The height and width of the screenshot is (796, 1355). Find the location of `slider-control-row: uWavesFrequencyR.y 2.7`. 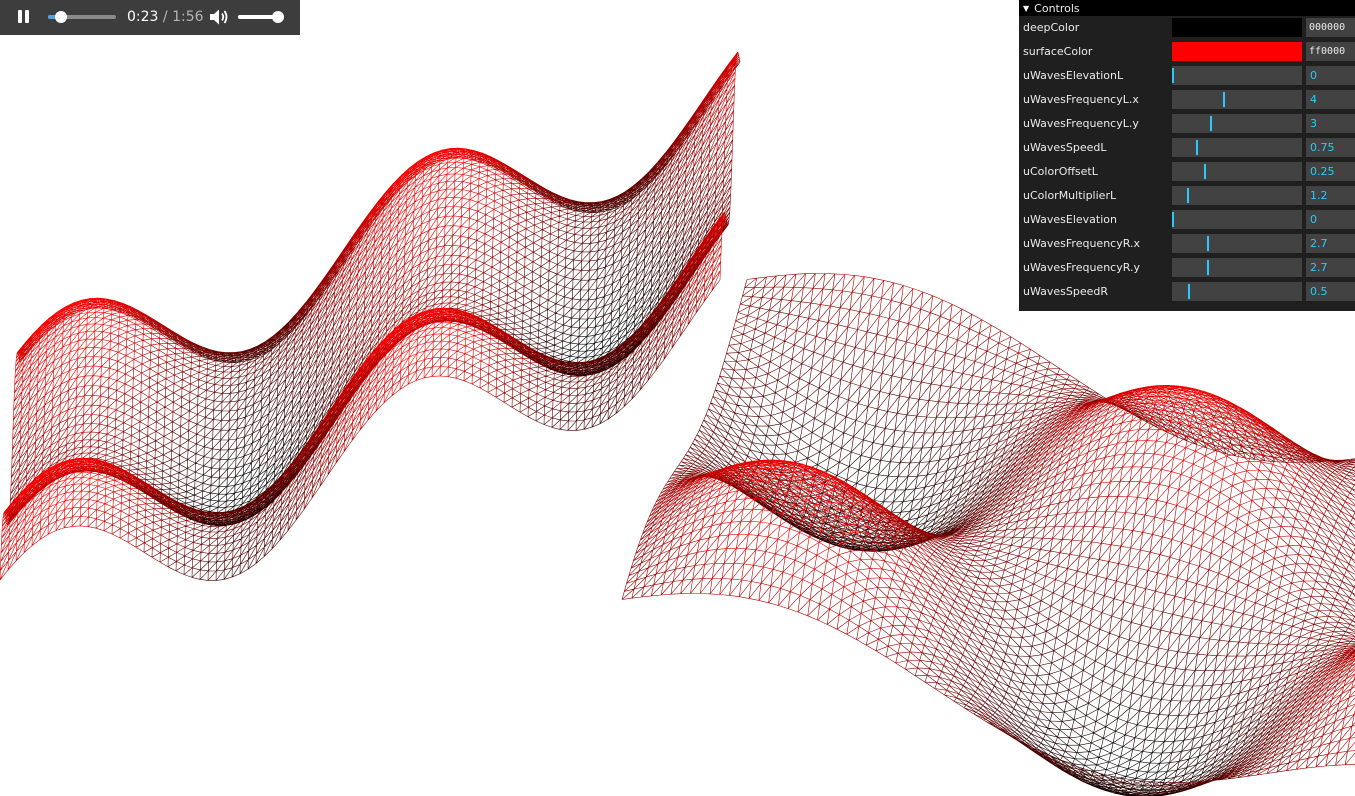

slider-control-row: uWavesFrequencyR.y 2.7 is located at coordinates (1187, 268).